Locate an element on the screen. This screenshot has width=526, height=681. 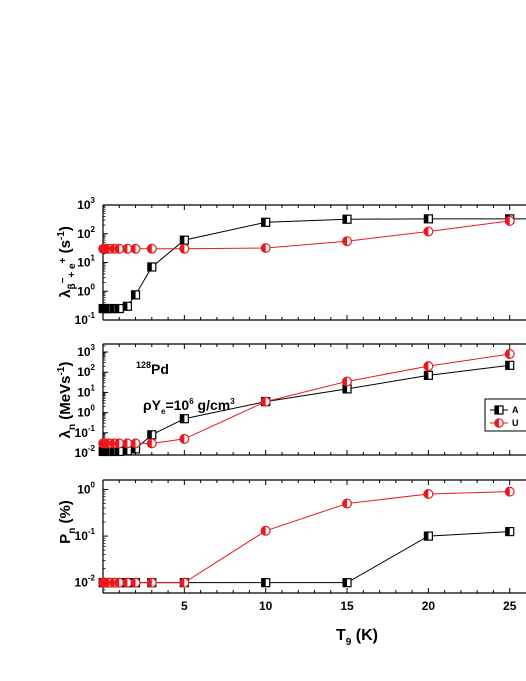
panel1-ylabel: λβ−+ e+ (s-1) is located at coordinates (67, 262).